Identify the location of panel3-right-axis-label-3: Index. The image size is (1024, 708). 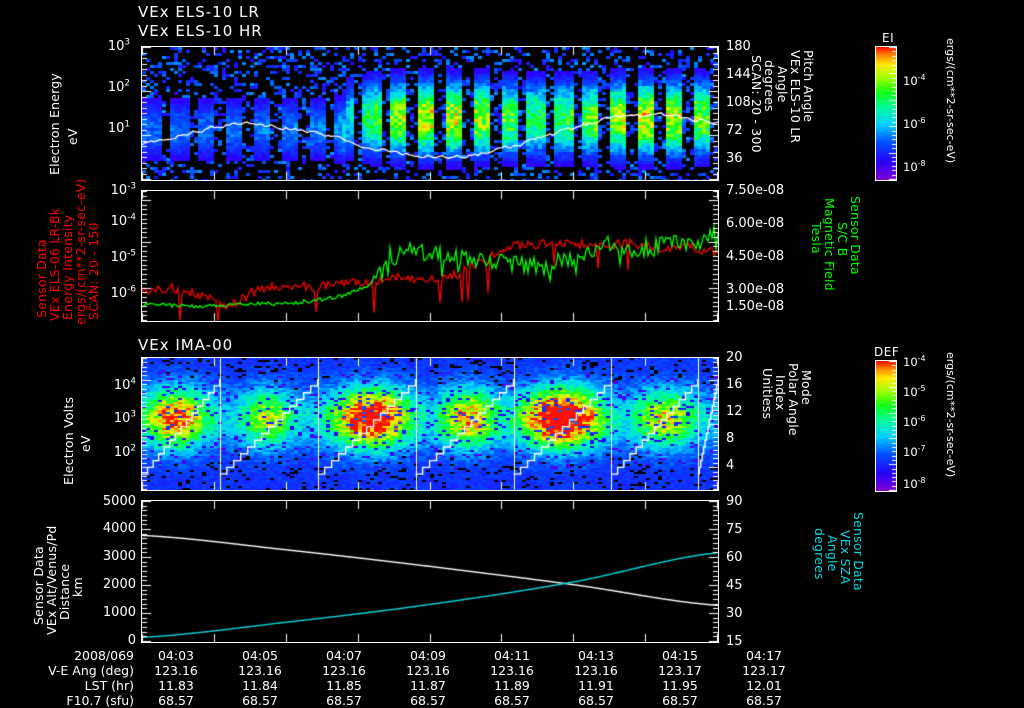
(781, 393).